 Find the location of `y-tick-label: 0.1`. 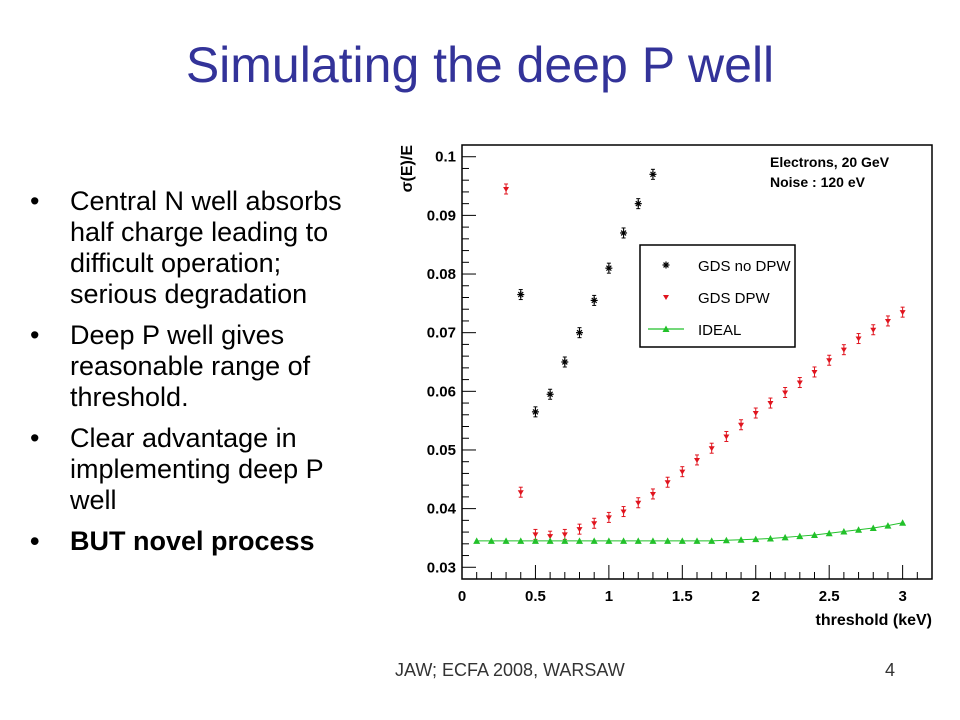

y-tick-label: 0.1 is located at coordinates (445, 157).